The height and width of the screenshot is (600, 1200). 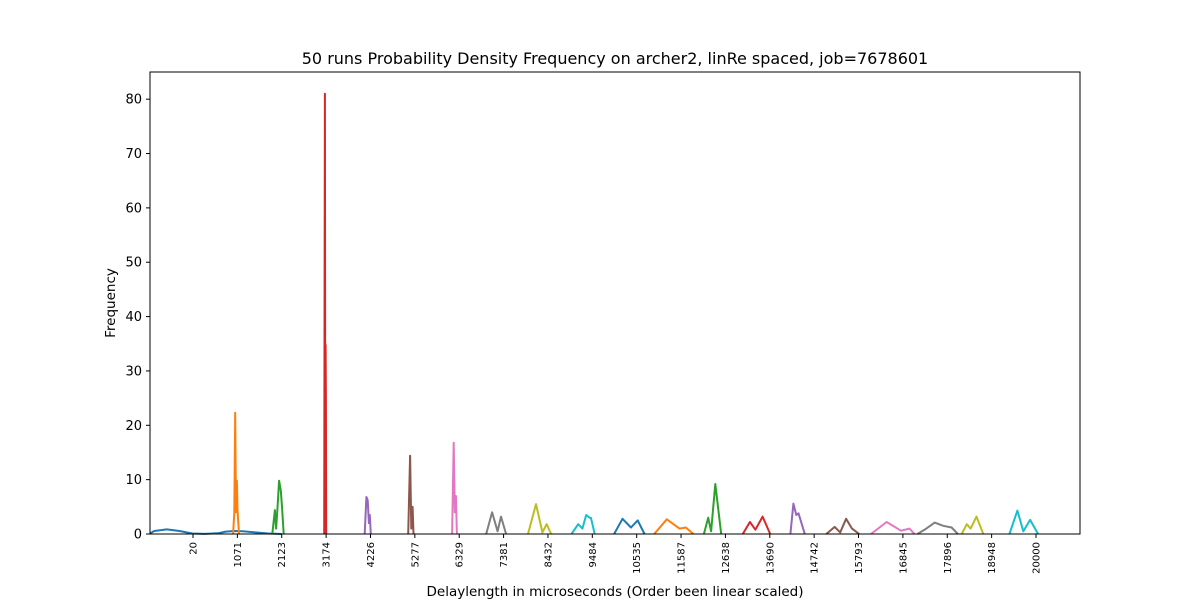 I want to click on y-tick-label: 20, so click(x=133, y=426).